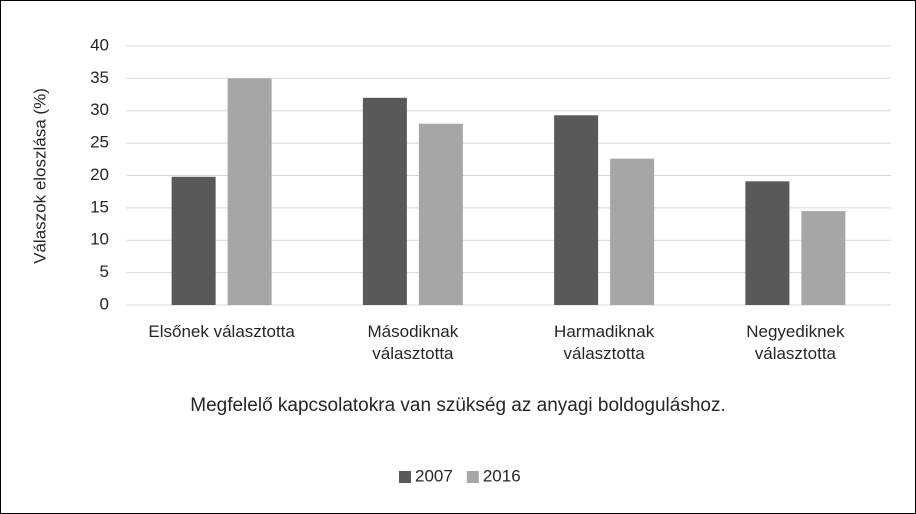 This screenshot has height=514, width=916. Describe the element at coordinates (99, 142) in the screenshot. I see `y-tick-label: 25` at that location.